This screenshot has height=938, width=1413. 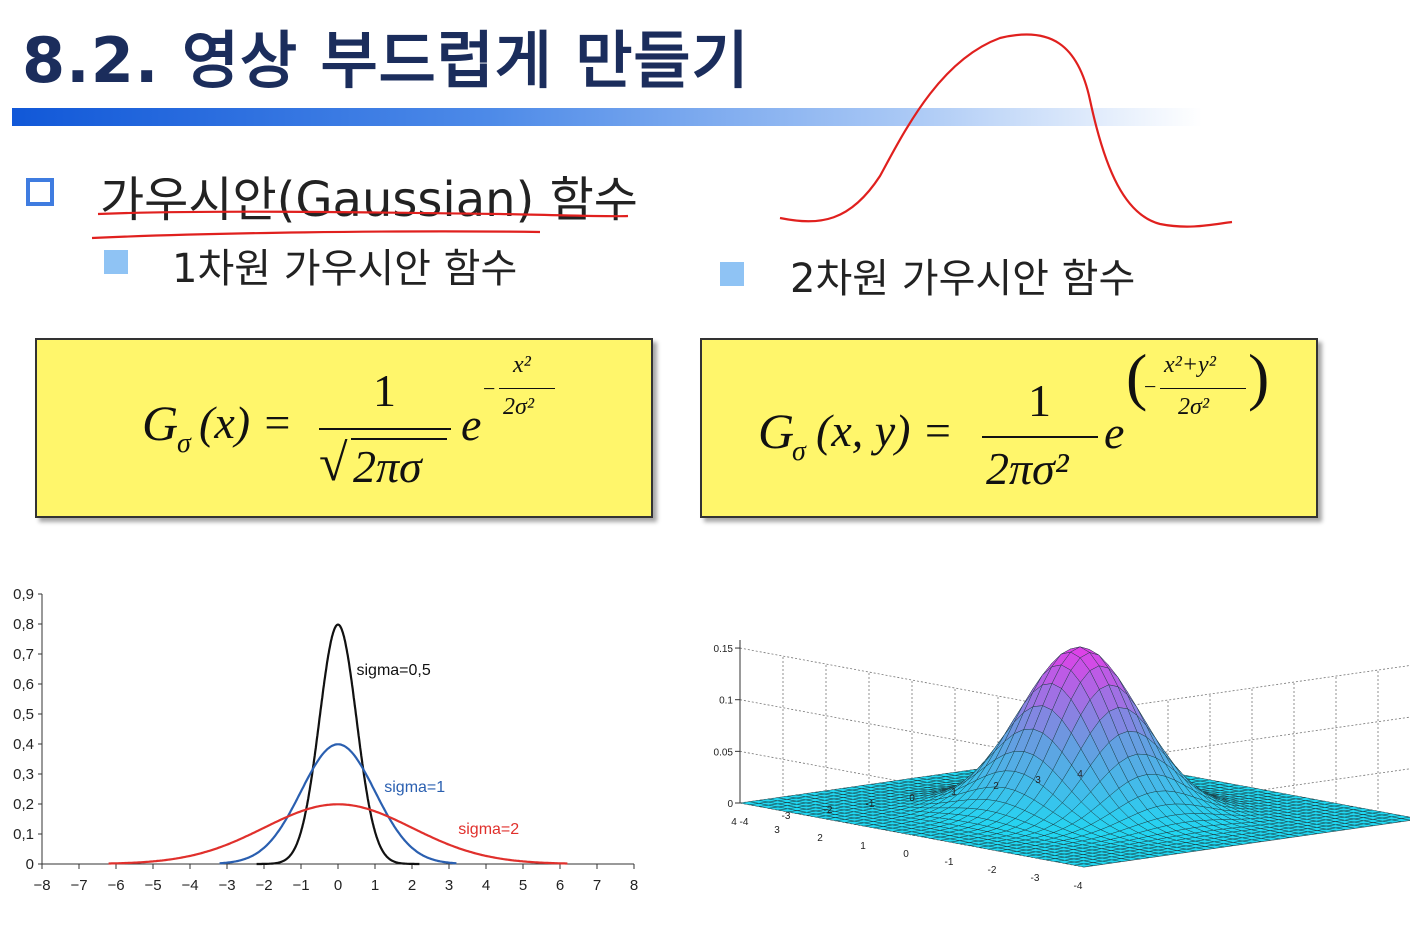 I want to click on formula-box-2d: G σ (x, y) = 1 2πσ² e ( − x²+y² 2σ² ), so click(x=1009, y=428).